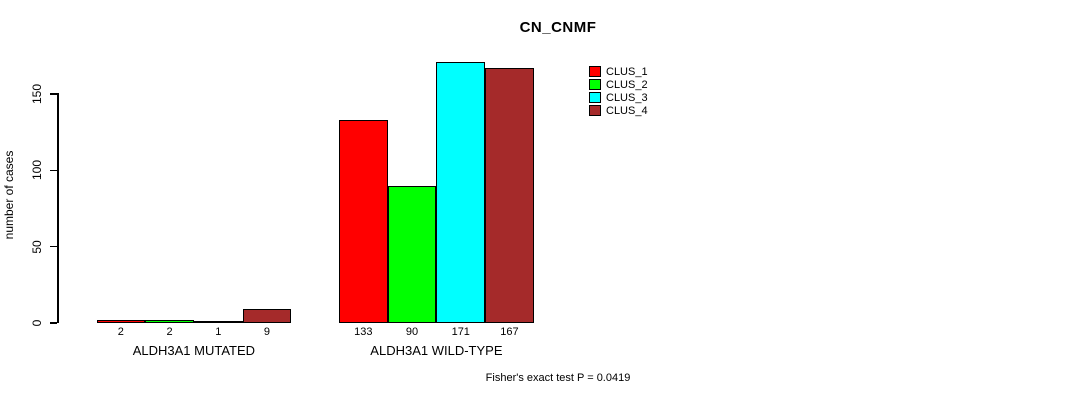 This screenshot has width=1090, height=400. Describe the element at coordinates (218, 332) in the screenshot. I see `bar-value-label: 1` at that location.